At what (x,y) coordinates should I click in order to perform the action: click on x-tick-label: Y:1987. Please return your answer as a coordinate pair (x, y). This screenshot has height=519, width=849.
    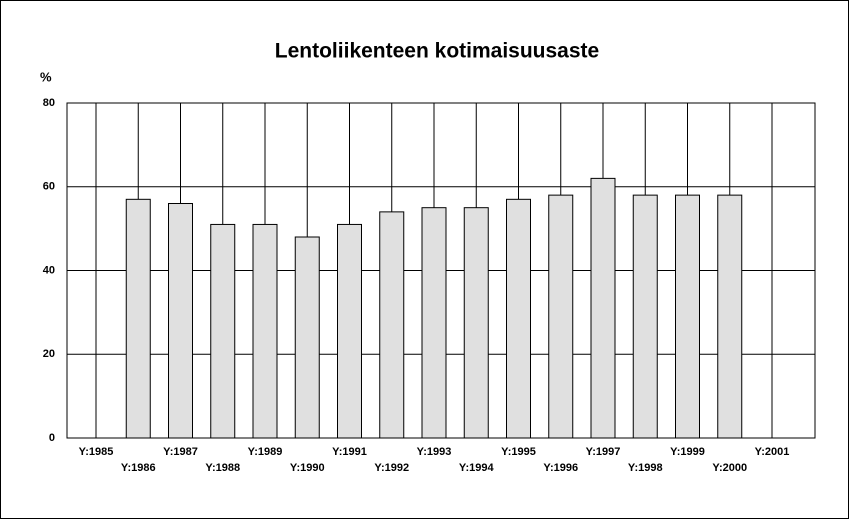
    Looking at the image, I should click on (180, 452).